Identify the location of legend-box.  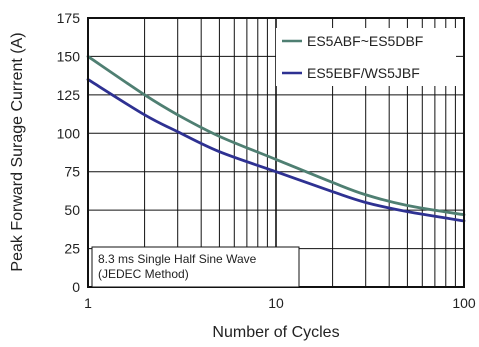
(366, 57).